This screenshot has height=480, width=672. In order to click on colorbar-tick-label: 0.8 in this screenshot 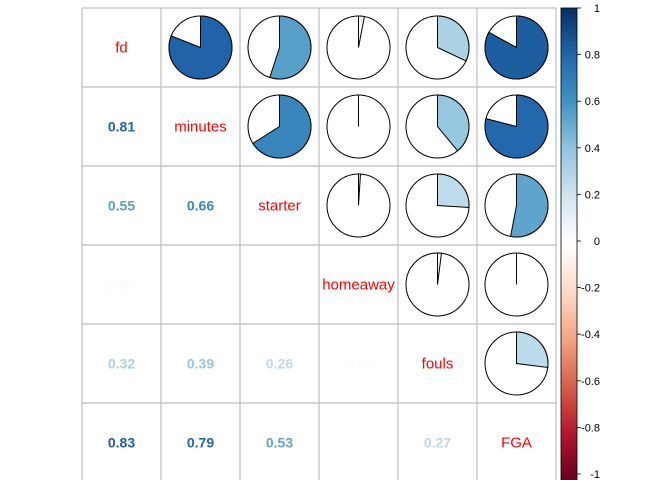, I will do `click(592, 56)`.